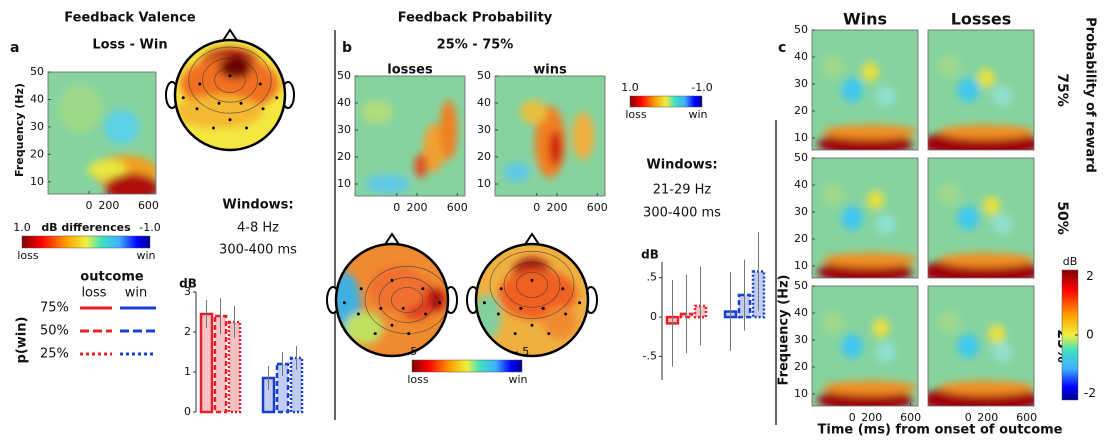 The height and width of the screenshot is (441, 1108). What do you see at coordinates (364, 328) in the screenshot?
I see `topo-blob` at bounding box center [364, 328].